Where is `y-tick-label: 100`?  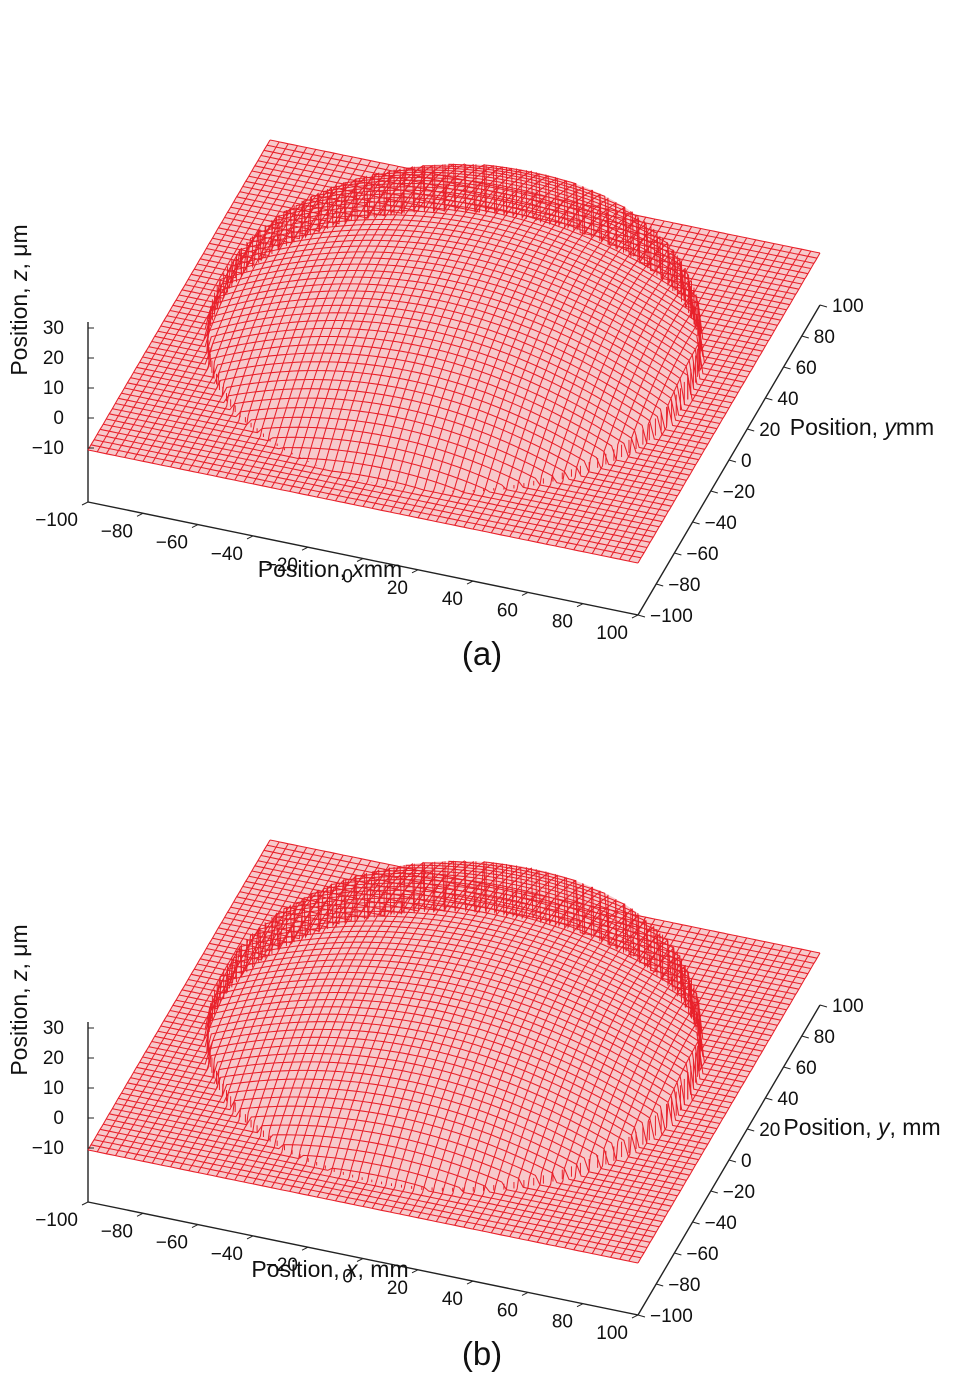
y-tick-label: 100 is located at coordinates (848, 1006).